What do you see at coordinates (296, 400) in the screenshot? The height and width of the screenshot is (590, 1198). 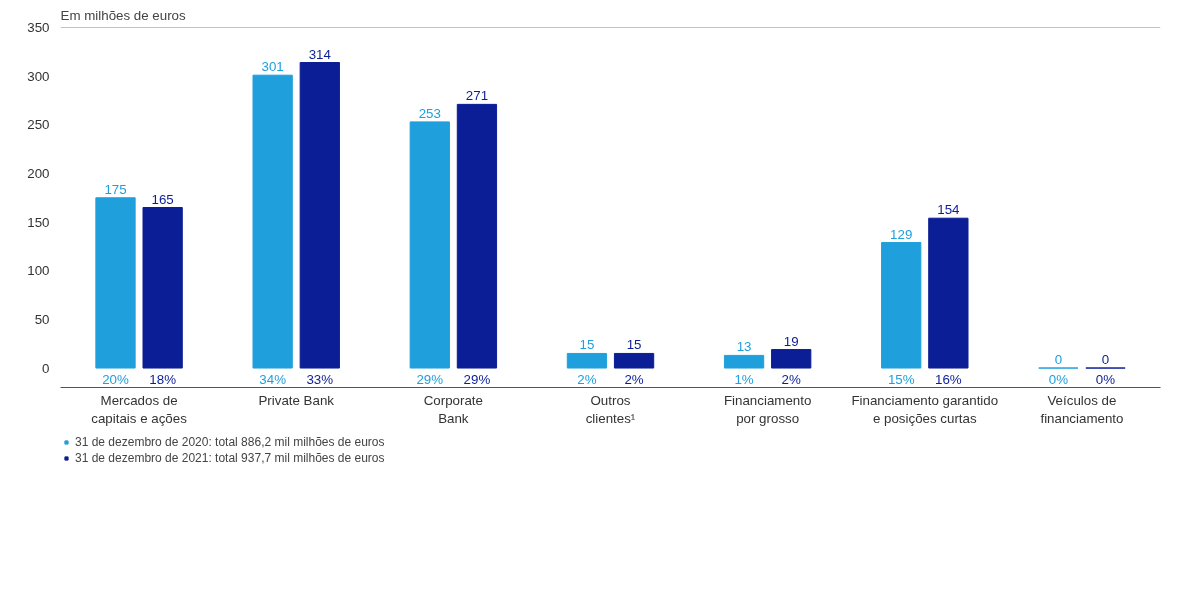 I see `x-tick-label: Private Bank` at bounding box center [296, 400].